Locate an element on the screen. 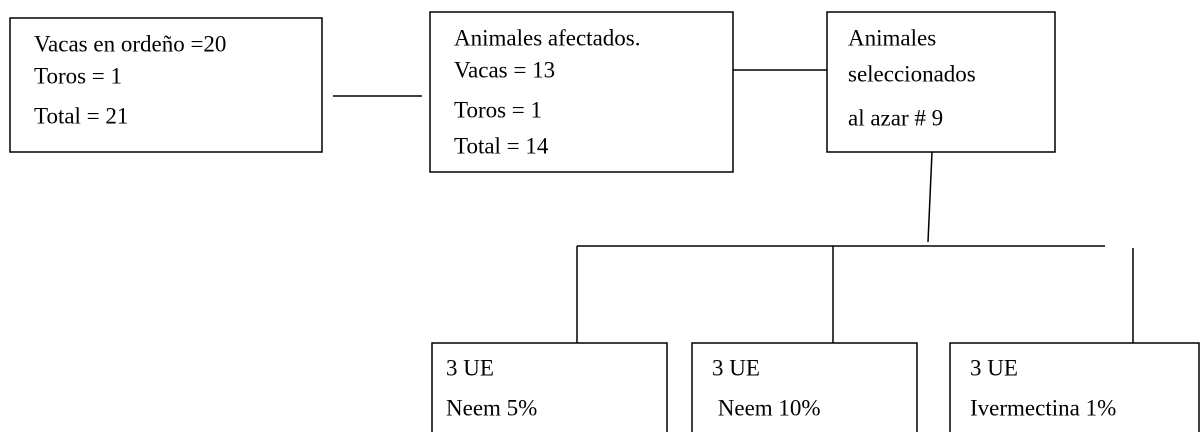 This screenshot has height=432, width=1201. node-text: Animales is located at coordinates (892, 37).